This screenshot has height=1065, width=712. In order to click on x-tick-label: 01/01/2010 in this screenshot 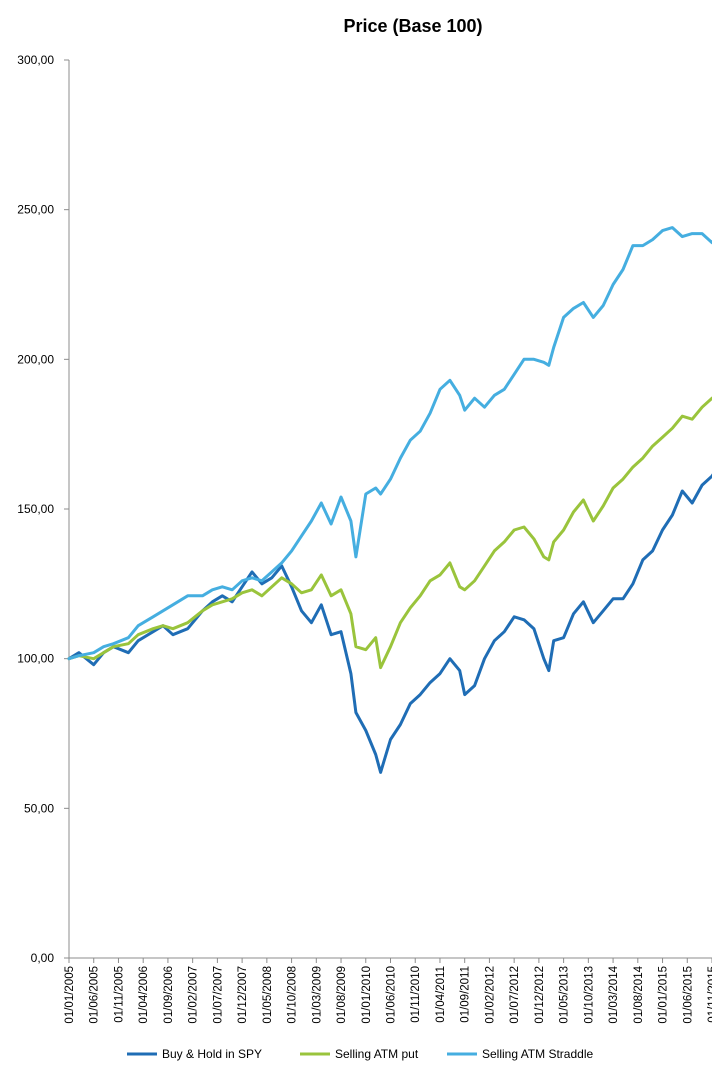, I will do `click(367, 995)`.